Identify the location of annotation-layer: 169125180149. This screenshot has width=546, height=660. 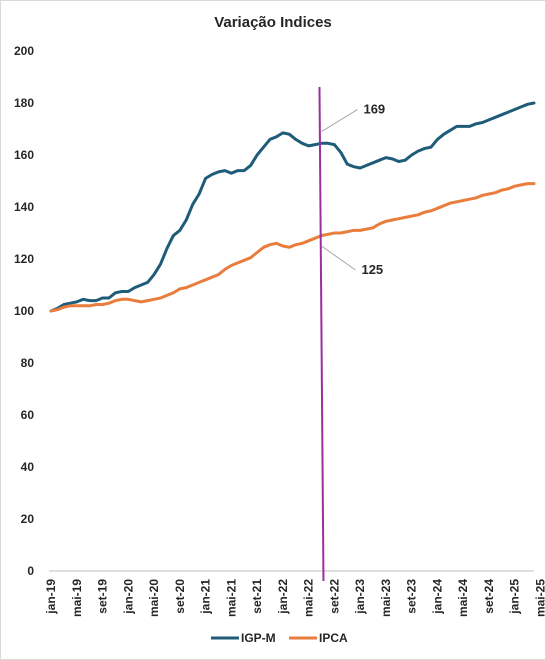
(353, 189).